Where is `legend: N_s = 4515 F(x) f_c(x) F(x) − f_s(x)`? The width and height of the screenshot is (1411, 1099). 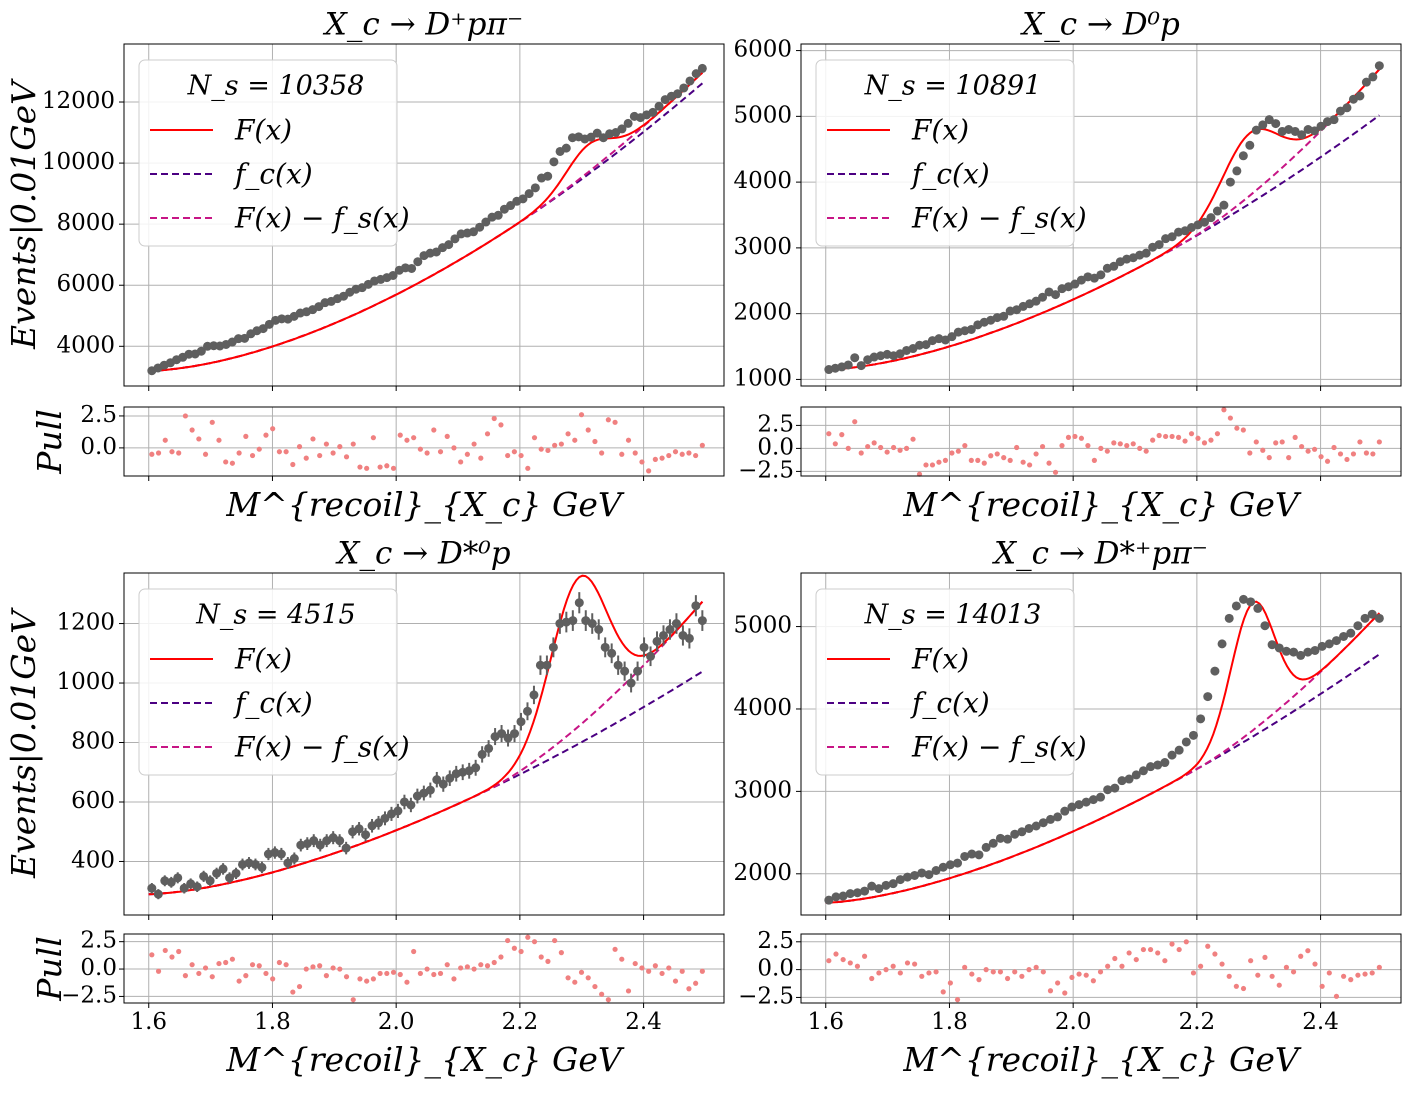 legend: N_s = 4515 F(x) f_c(x) F(x) − f_s(x) is located at coordinates (274, 682).